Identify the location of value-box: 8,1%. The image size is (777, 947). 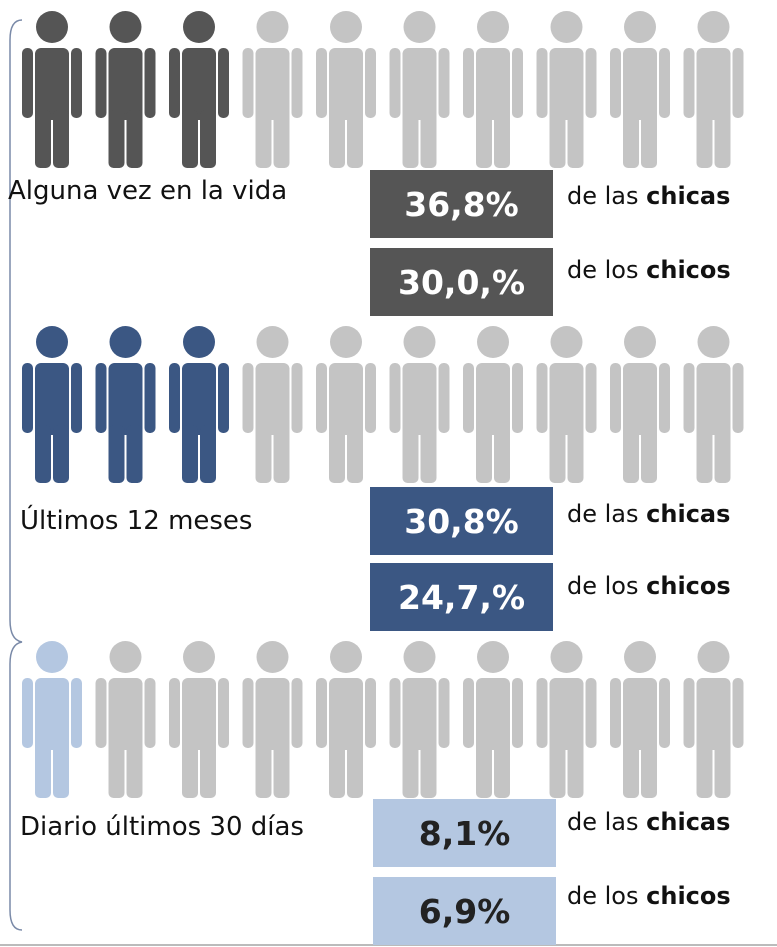
(464, 833).